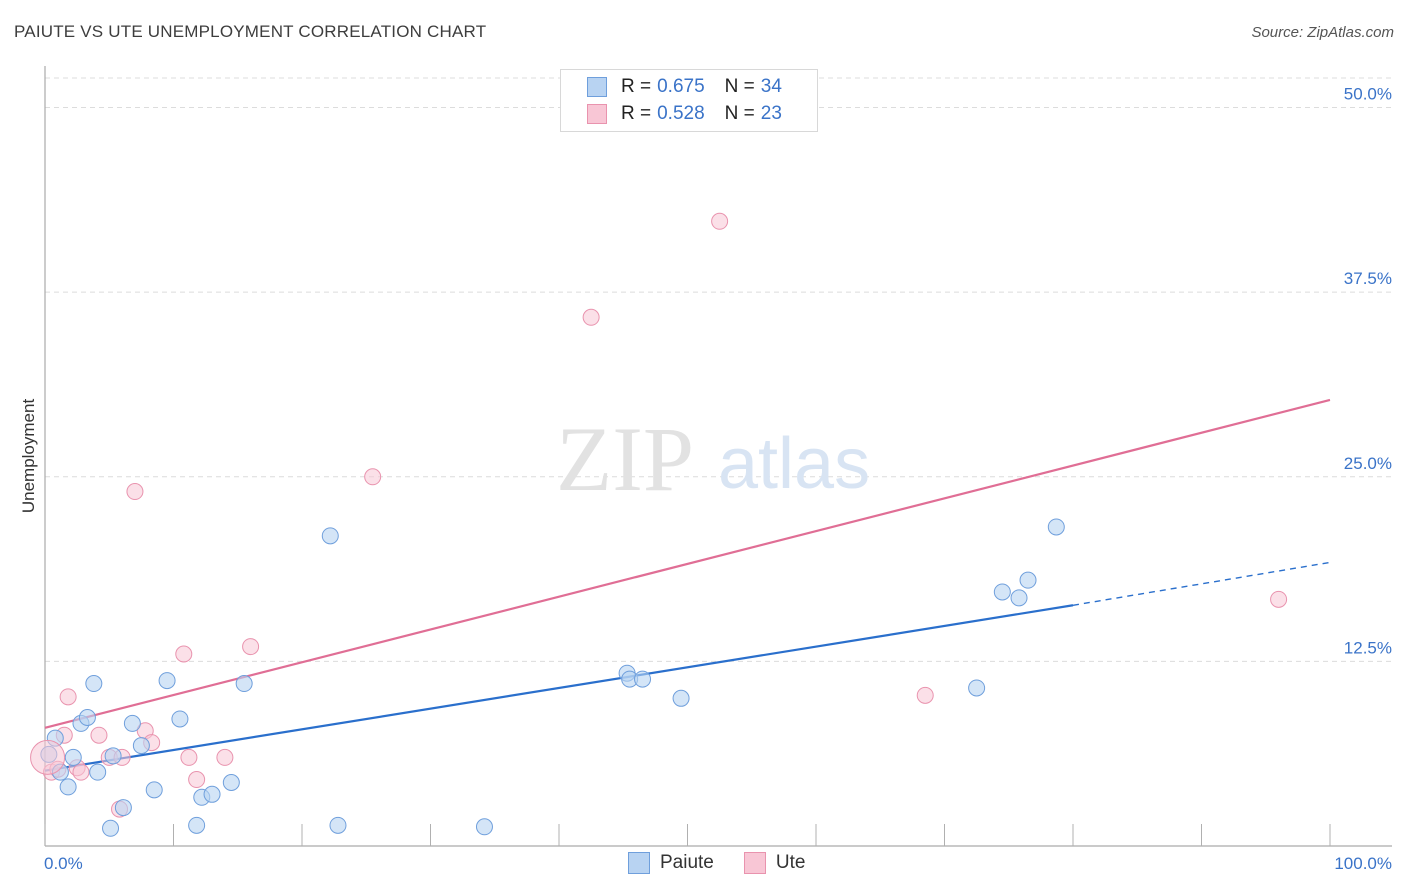  What do you see at coordinates (774, 863) in the screenshot?
I see `legend-item-ute: Ute` at bounding box center [774, 863].